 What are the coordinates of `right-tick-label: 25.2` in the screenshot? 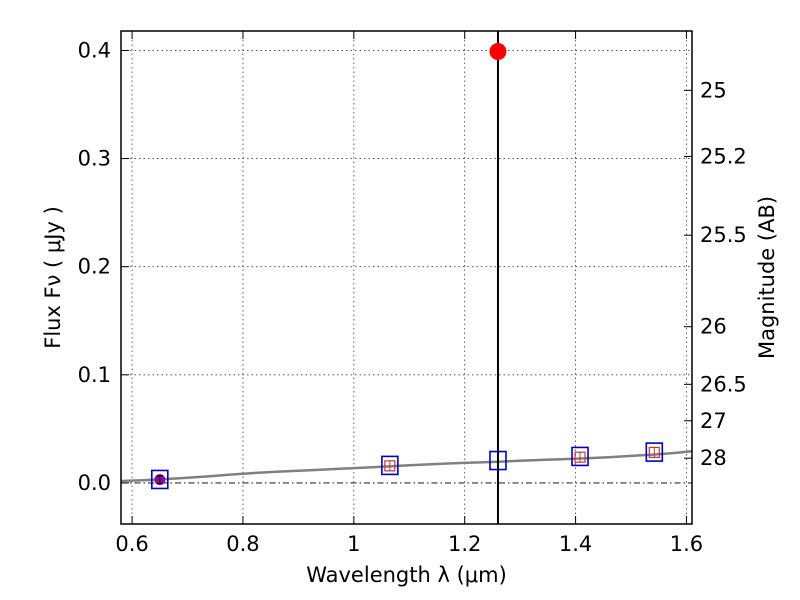 It's located at (723, 156).